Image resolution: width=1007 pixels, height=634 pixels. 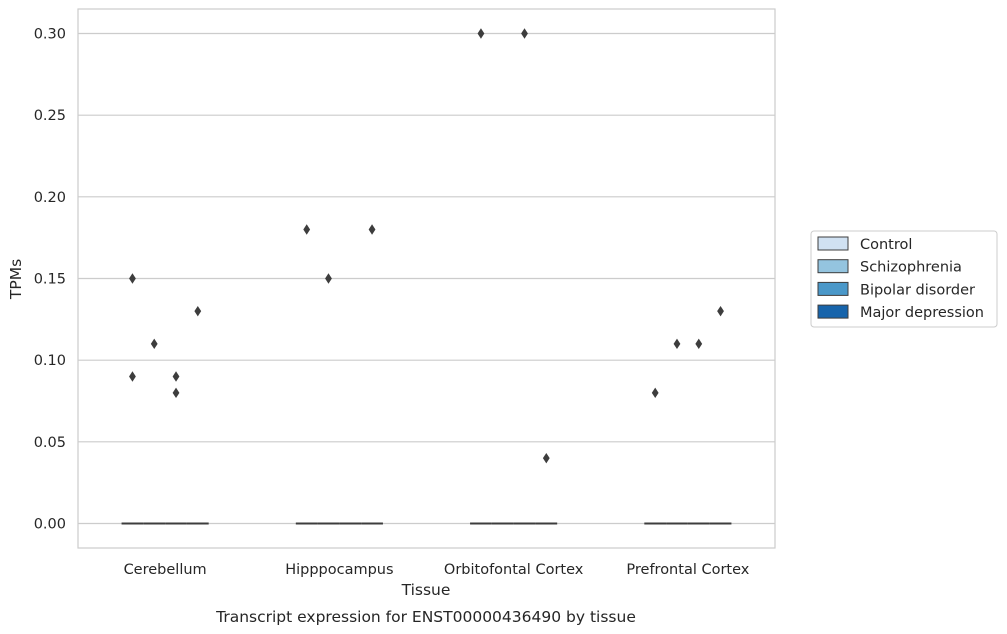 I want to click on outlier-point-prefrontal-cortex-schizophrenia, so click(x=677, y=344).